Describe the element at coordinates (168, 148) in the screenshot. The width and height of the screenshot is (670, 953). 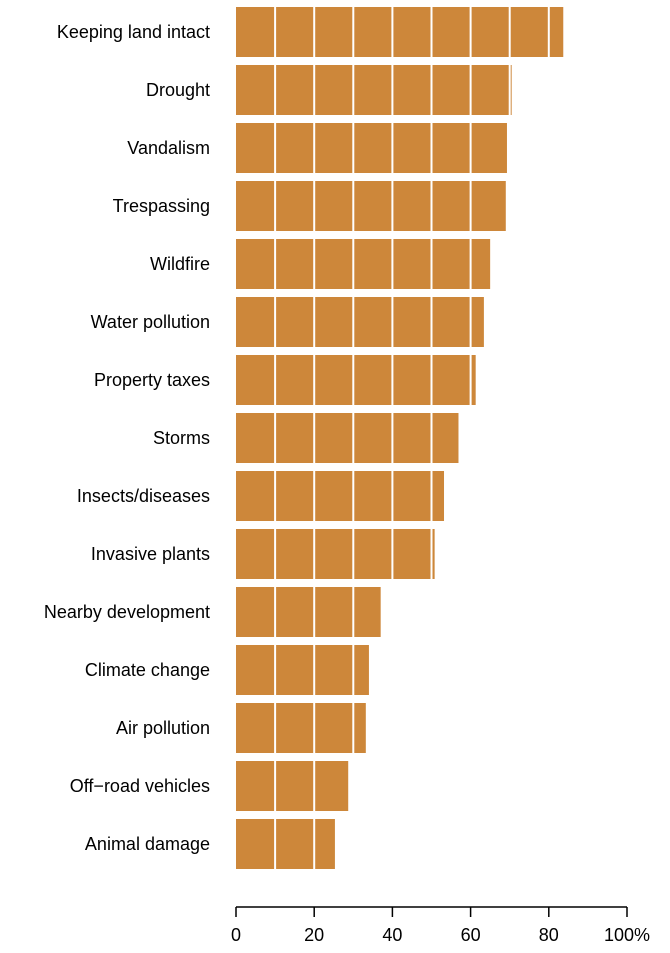
I see `category-label: Vandalism` at that location.